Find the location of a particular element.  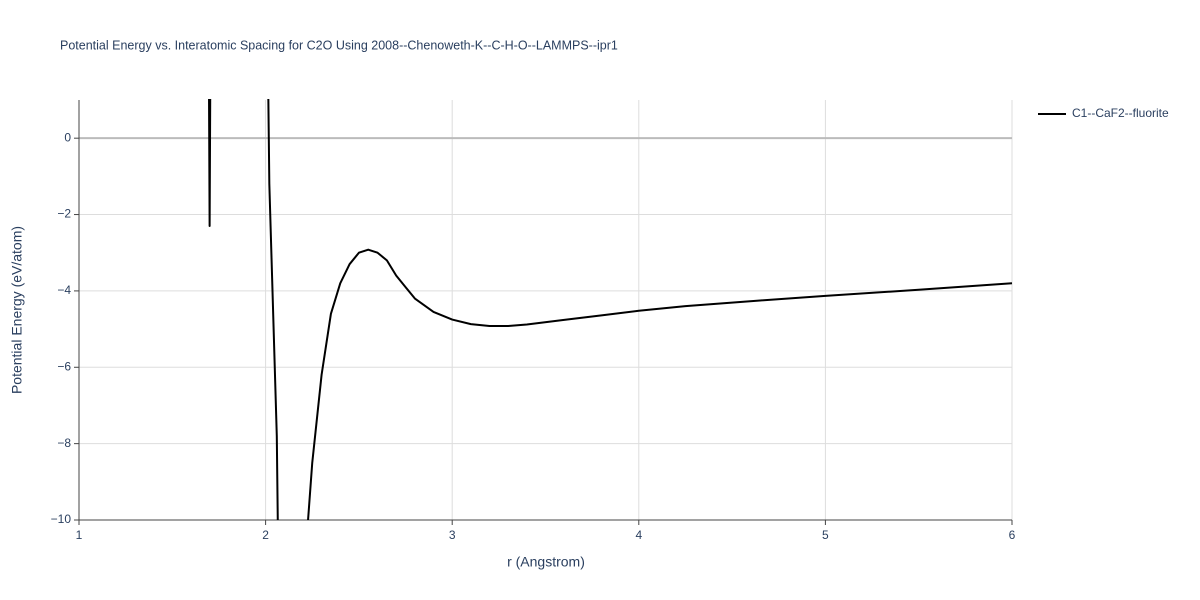

y-tick-label: −4 is located at coordinates (64, 290).